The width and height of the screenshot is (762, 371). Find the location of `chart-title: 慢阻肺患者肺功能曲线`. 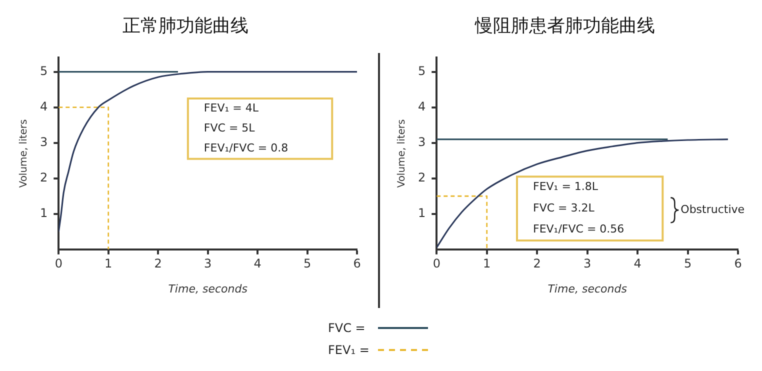

chart-title: 慢阻肺患者肺功能曲线 is located at coordinates (564, 25).